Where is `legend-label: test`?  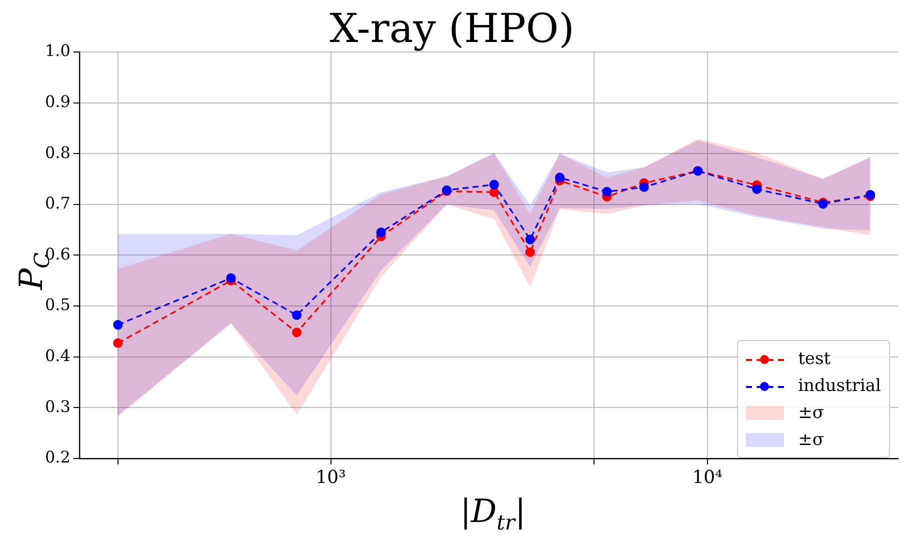 legend-label: test is located at coordinates (814, 358).